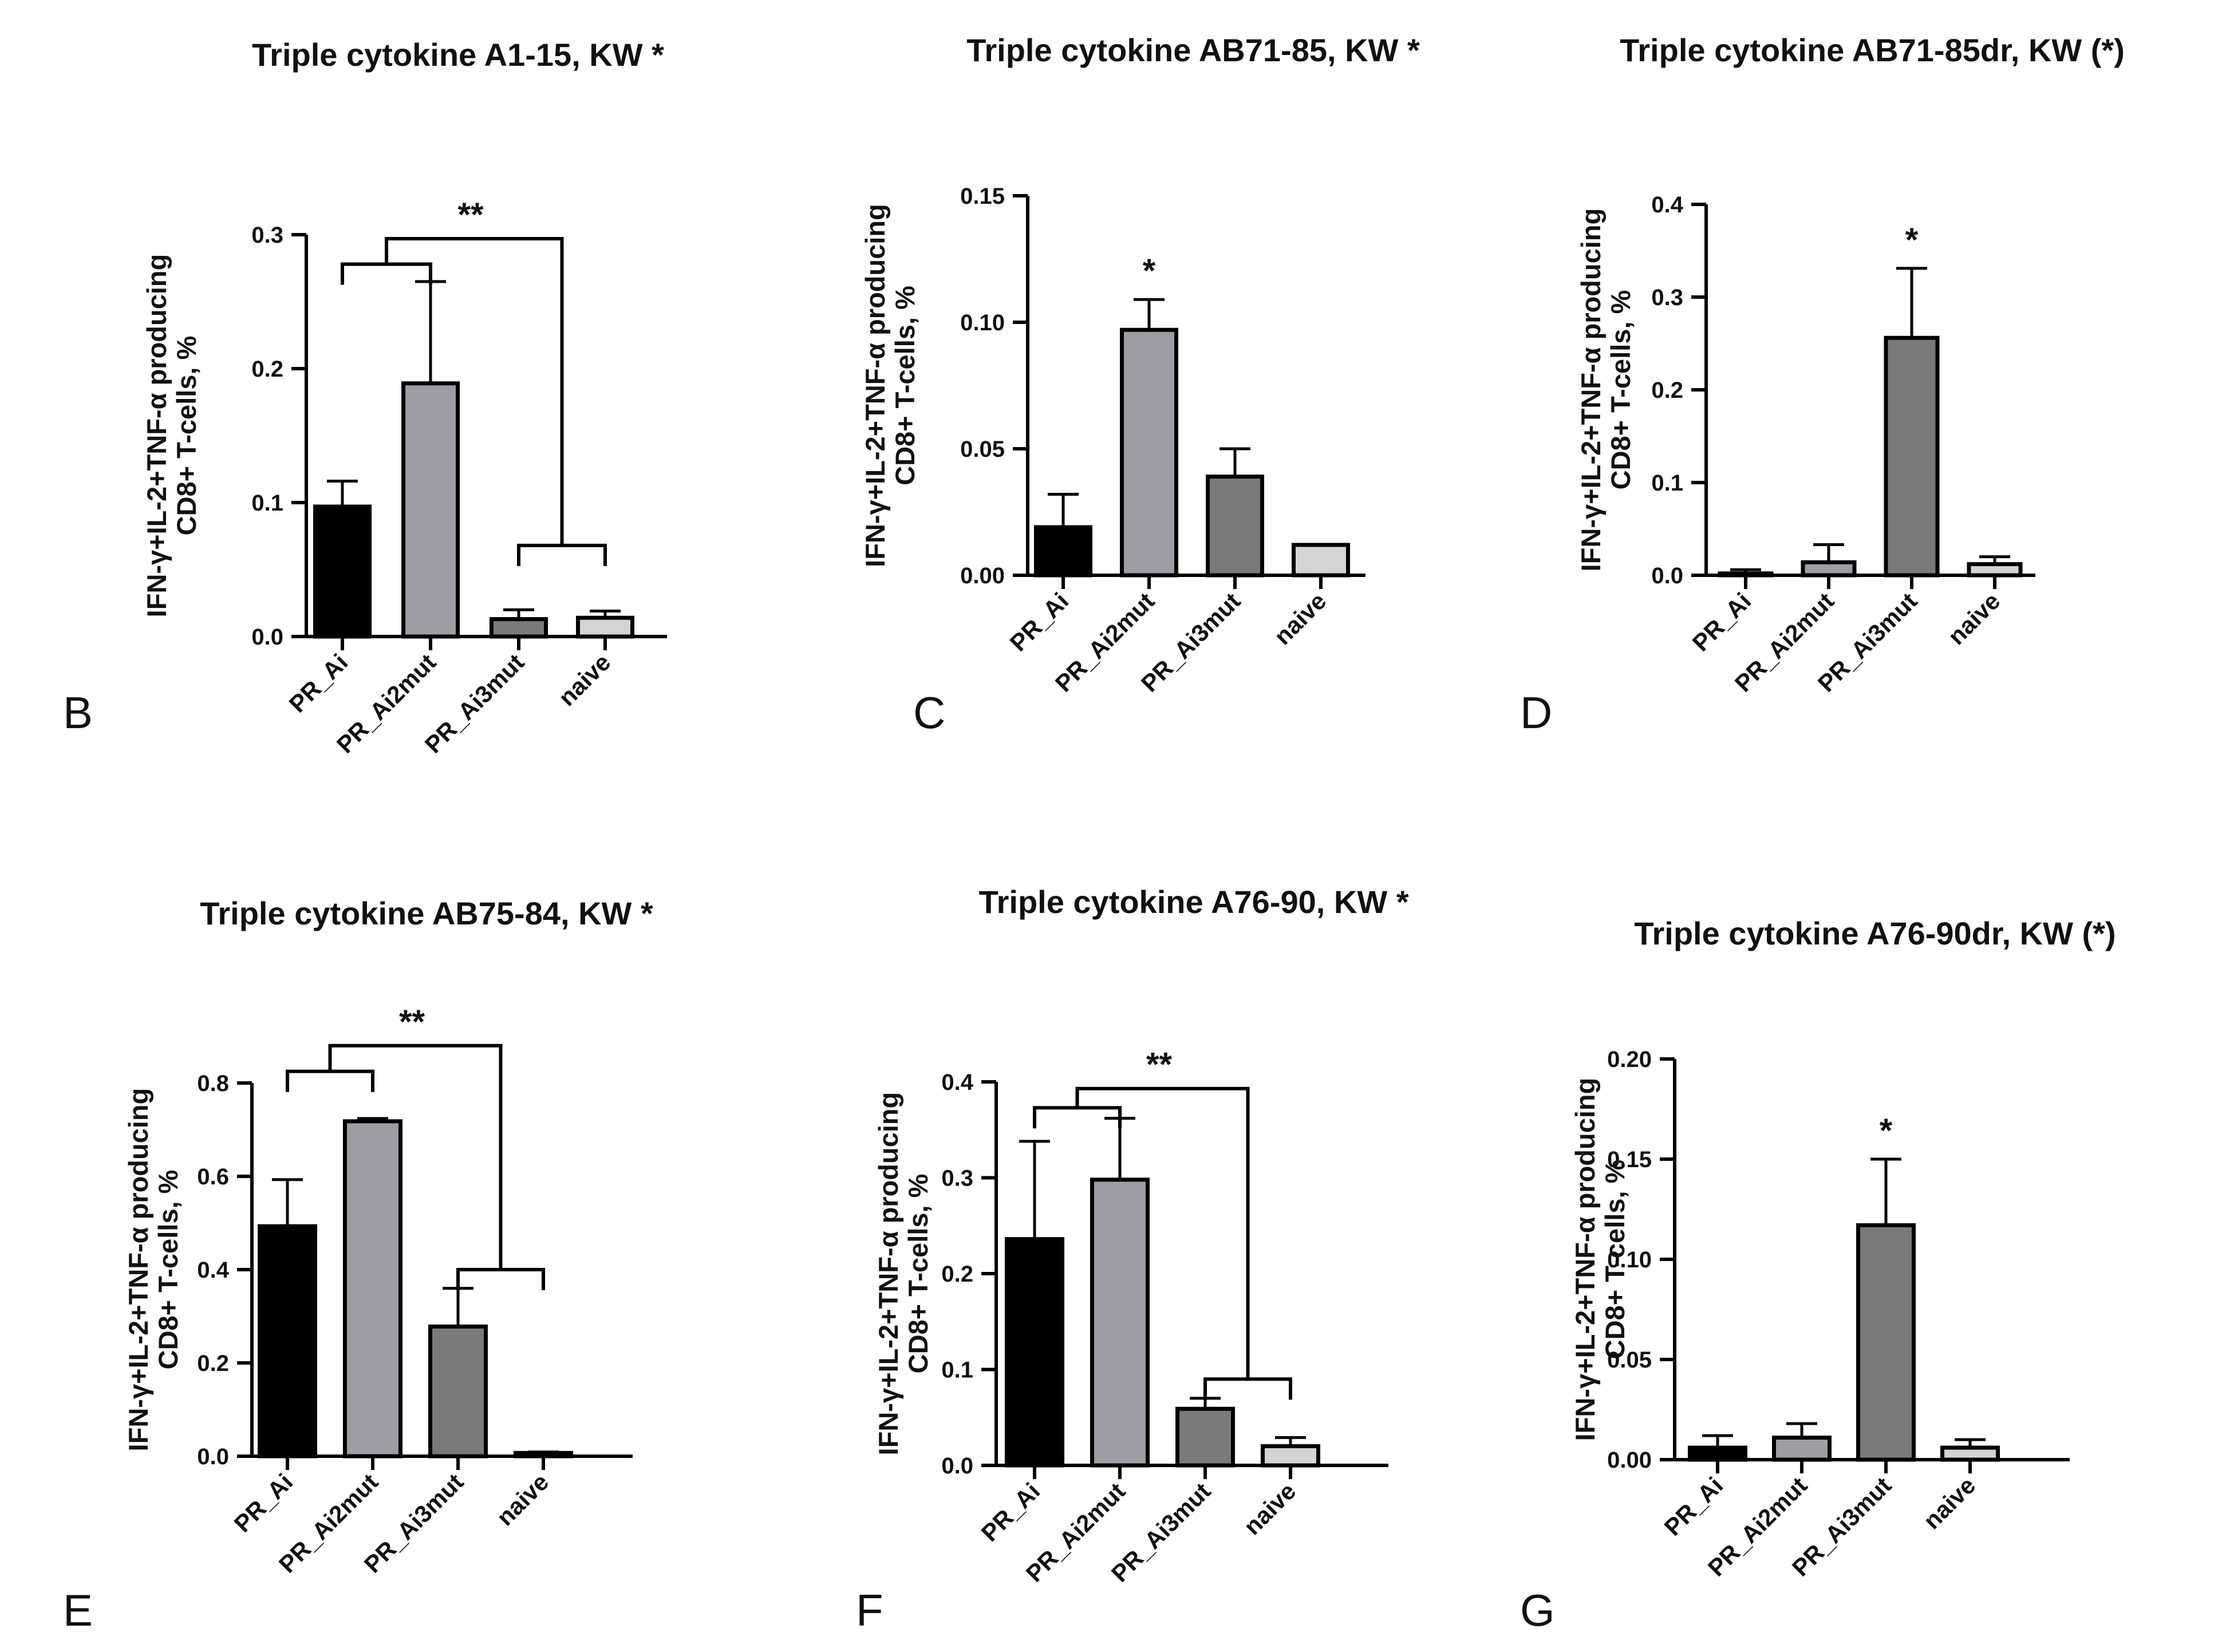 The image size is (2218, 1652). What do you see at coordinates (458, 55) in the screenshot?
I see `chart-title: Triple cytokine A1-15, KW *` at bounding box center [458, 55].